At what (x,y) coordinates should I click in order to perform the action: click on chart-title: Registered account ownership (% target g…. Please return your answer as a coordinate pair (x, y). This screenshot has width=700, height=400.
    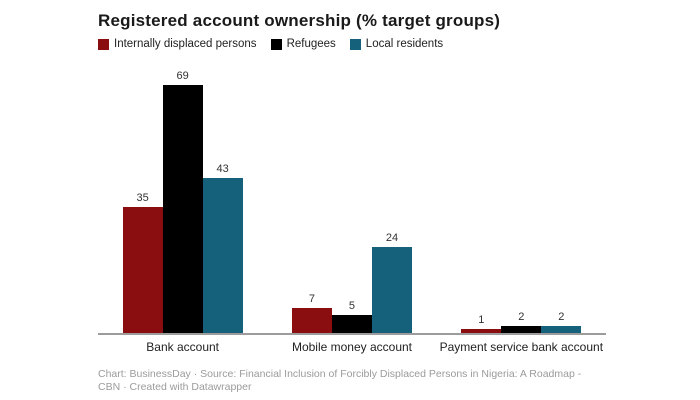
    Looking at the image, I should click on (299, 20).